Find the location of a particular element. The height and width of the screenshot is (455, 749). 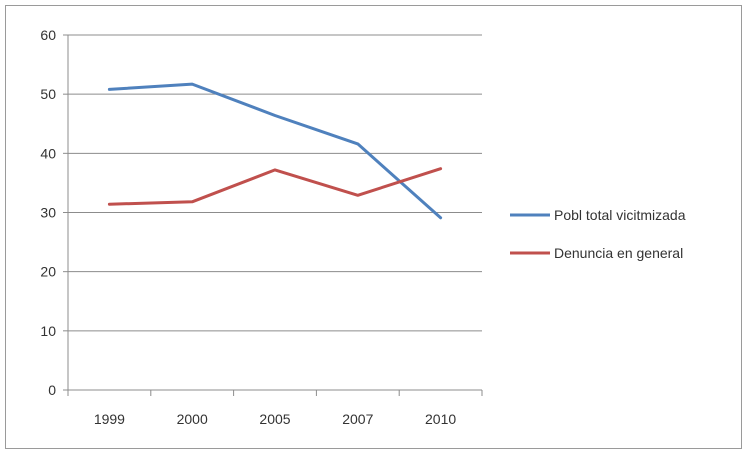

x-tick-label: 2010 is located at coordinates (440, 419).